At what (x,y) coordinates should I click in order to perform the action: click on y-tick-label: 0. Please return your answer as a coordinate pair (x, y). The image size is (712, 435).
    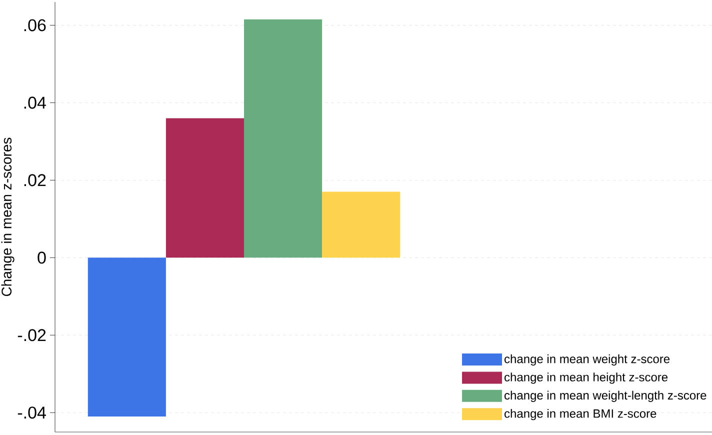
    Looking at the image, I should click on (42, 258).